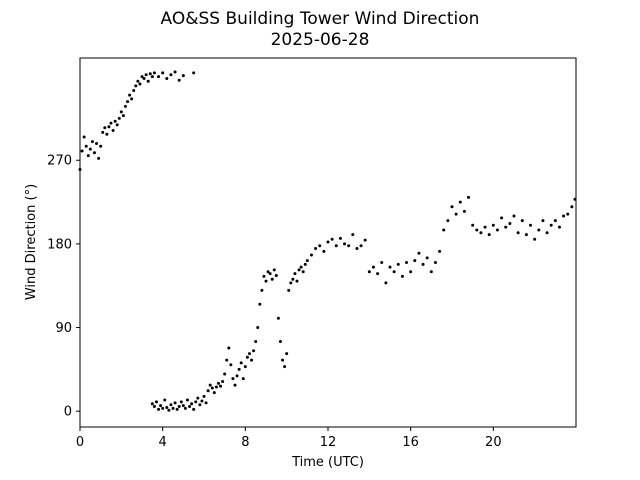  I want to click on x-tick-label: 8, so click(245, 442).